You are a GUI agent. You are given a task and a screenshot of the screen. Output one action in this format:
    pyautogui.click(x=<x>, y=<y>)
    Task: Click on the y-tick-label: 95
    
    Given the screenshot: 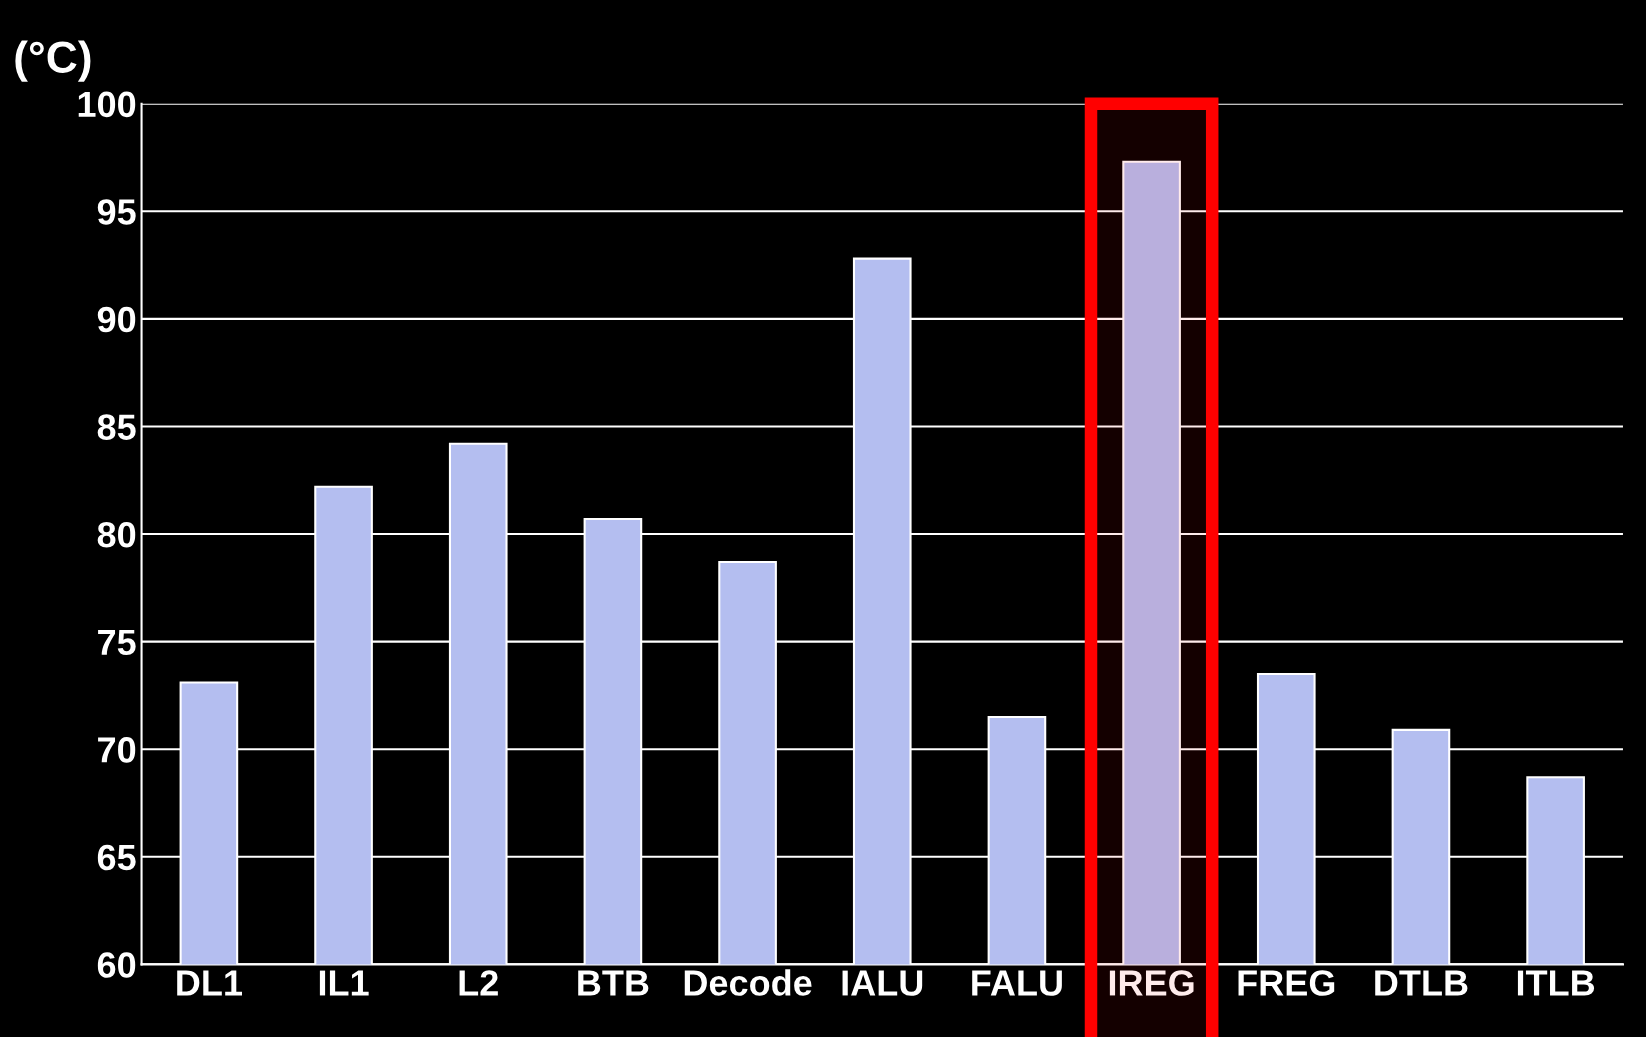 What is the action you would take?
    pyautogui.click(x=116, y=212)
    